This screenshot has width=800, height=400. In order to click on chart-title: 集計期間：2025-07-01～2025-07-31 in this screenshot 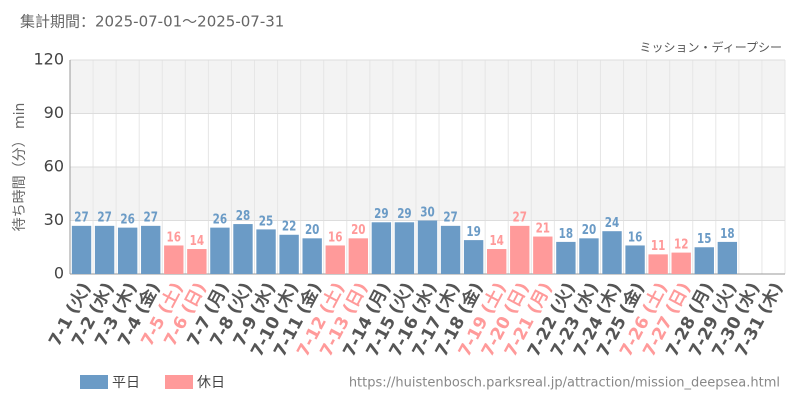, I will do `click(152, 22)`.